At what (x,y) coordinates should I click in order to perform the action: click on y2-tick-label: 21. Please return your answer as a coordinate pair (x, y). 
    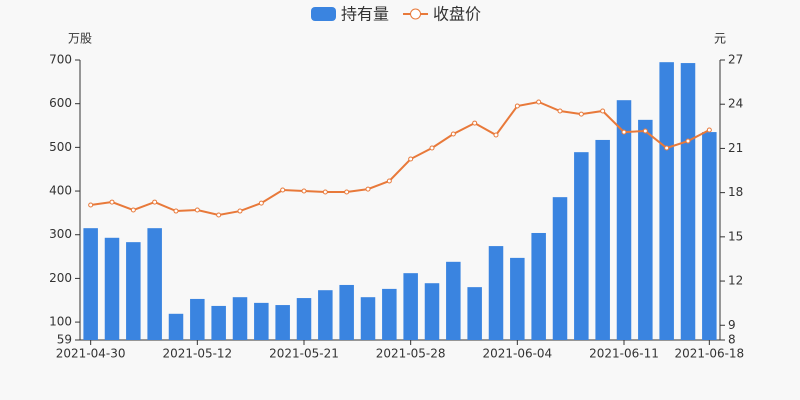
    Looking at the image, I should click on (735, 148).